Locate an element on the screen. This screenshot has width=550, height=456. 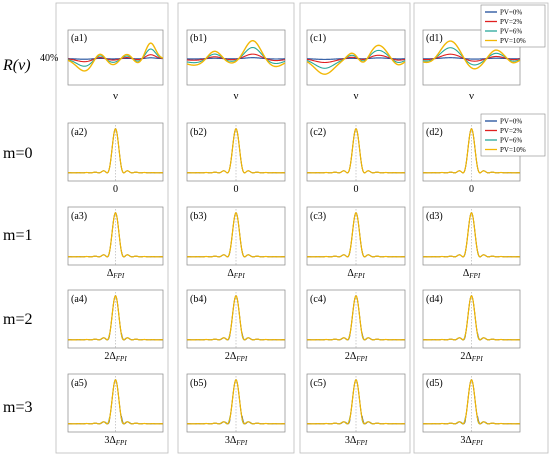
tick-label-d5: 3ΔFPI is located at coordinates (471, 441).